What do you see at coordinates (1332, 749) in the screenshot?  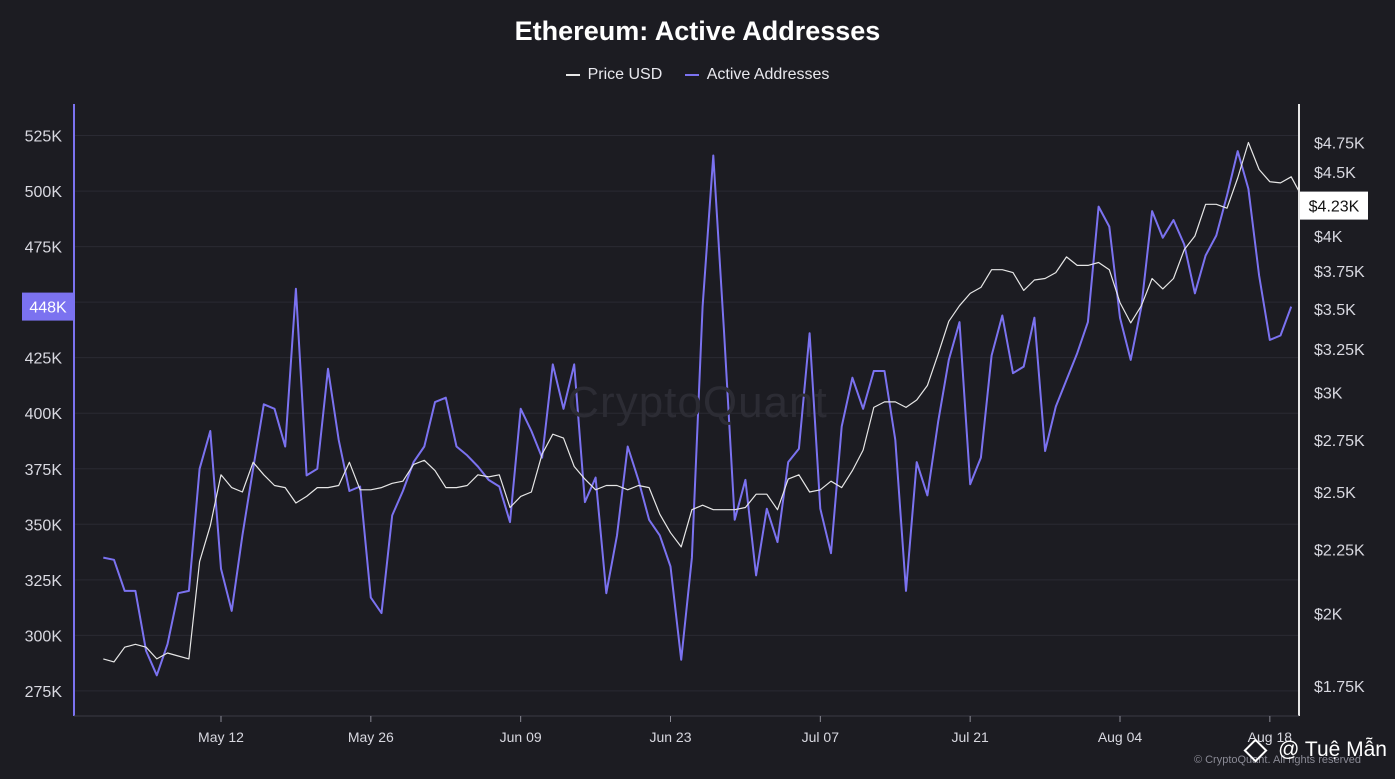 I see `author-credit-text: @ Tuệ Mẫn` at bounding box center [1332, 749].